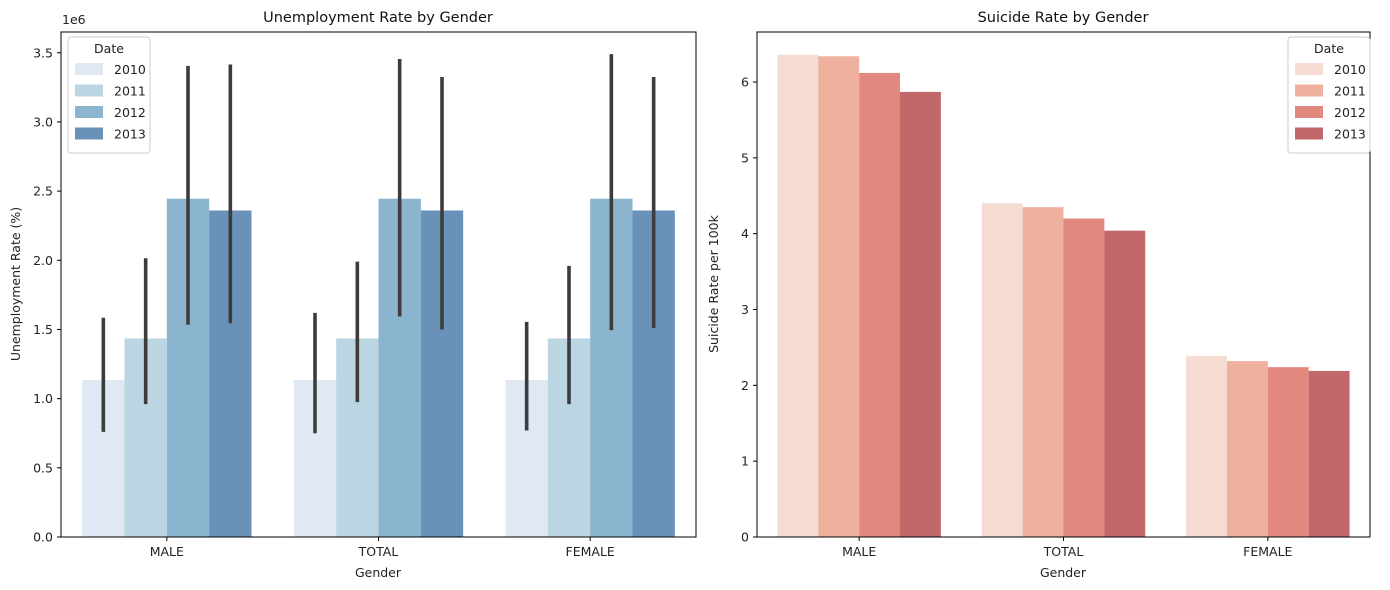 The width and height of the screenshot is (1390, 590). What do you see at coordinates (798, 295) in the screenshot?
I see `bar-2010-male` at bounding box center [798, 295].